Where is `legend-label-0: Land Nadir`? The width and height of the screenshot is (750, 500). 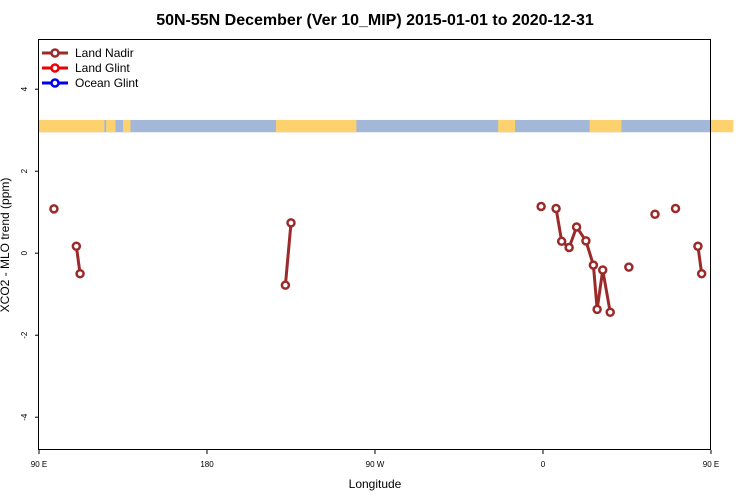 legend-label-0: Land Nadir is located at coordinates (104, 53).